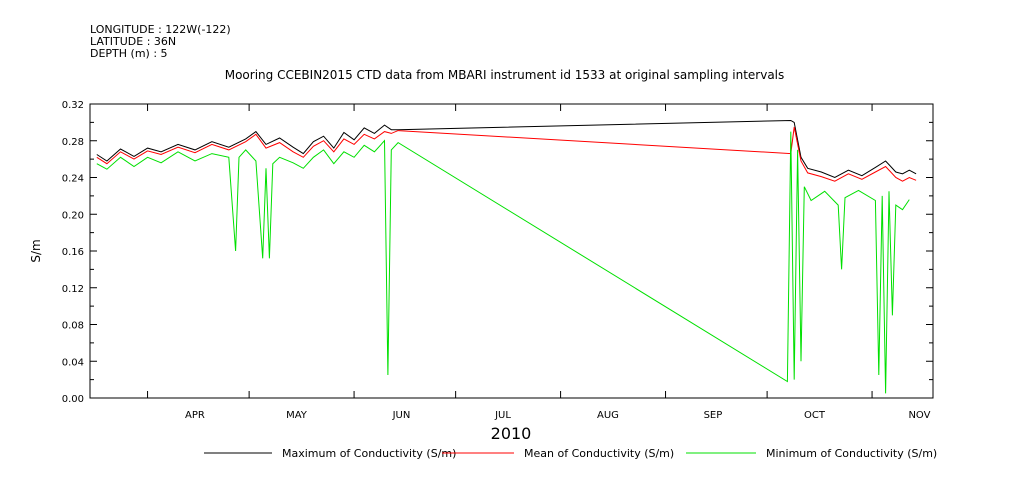 This screenshot has height=504, width=1009. I want to click on y-tick-label: 0.12, so click(73, 289).